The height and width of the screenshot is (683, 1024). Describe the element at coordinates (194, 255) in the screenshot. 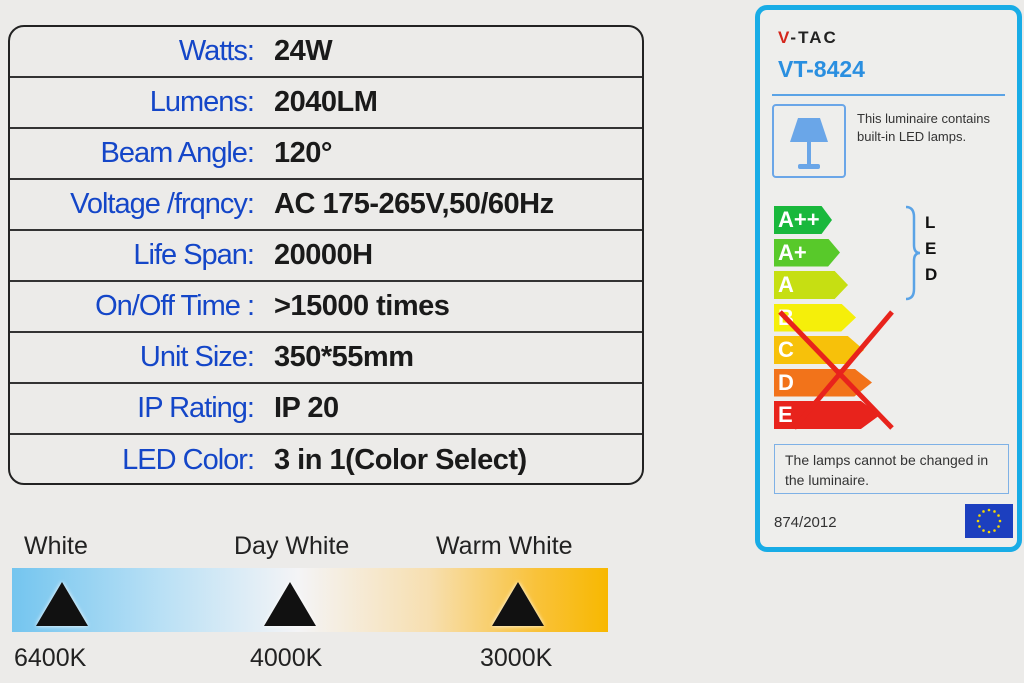

I see `spec-label: Life Span:` at that location.